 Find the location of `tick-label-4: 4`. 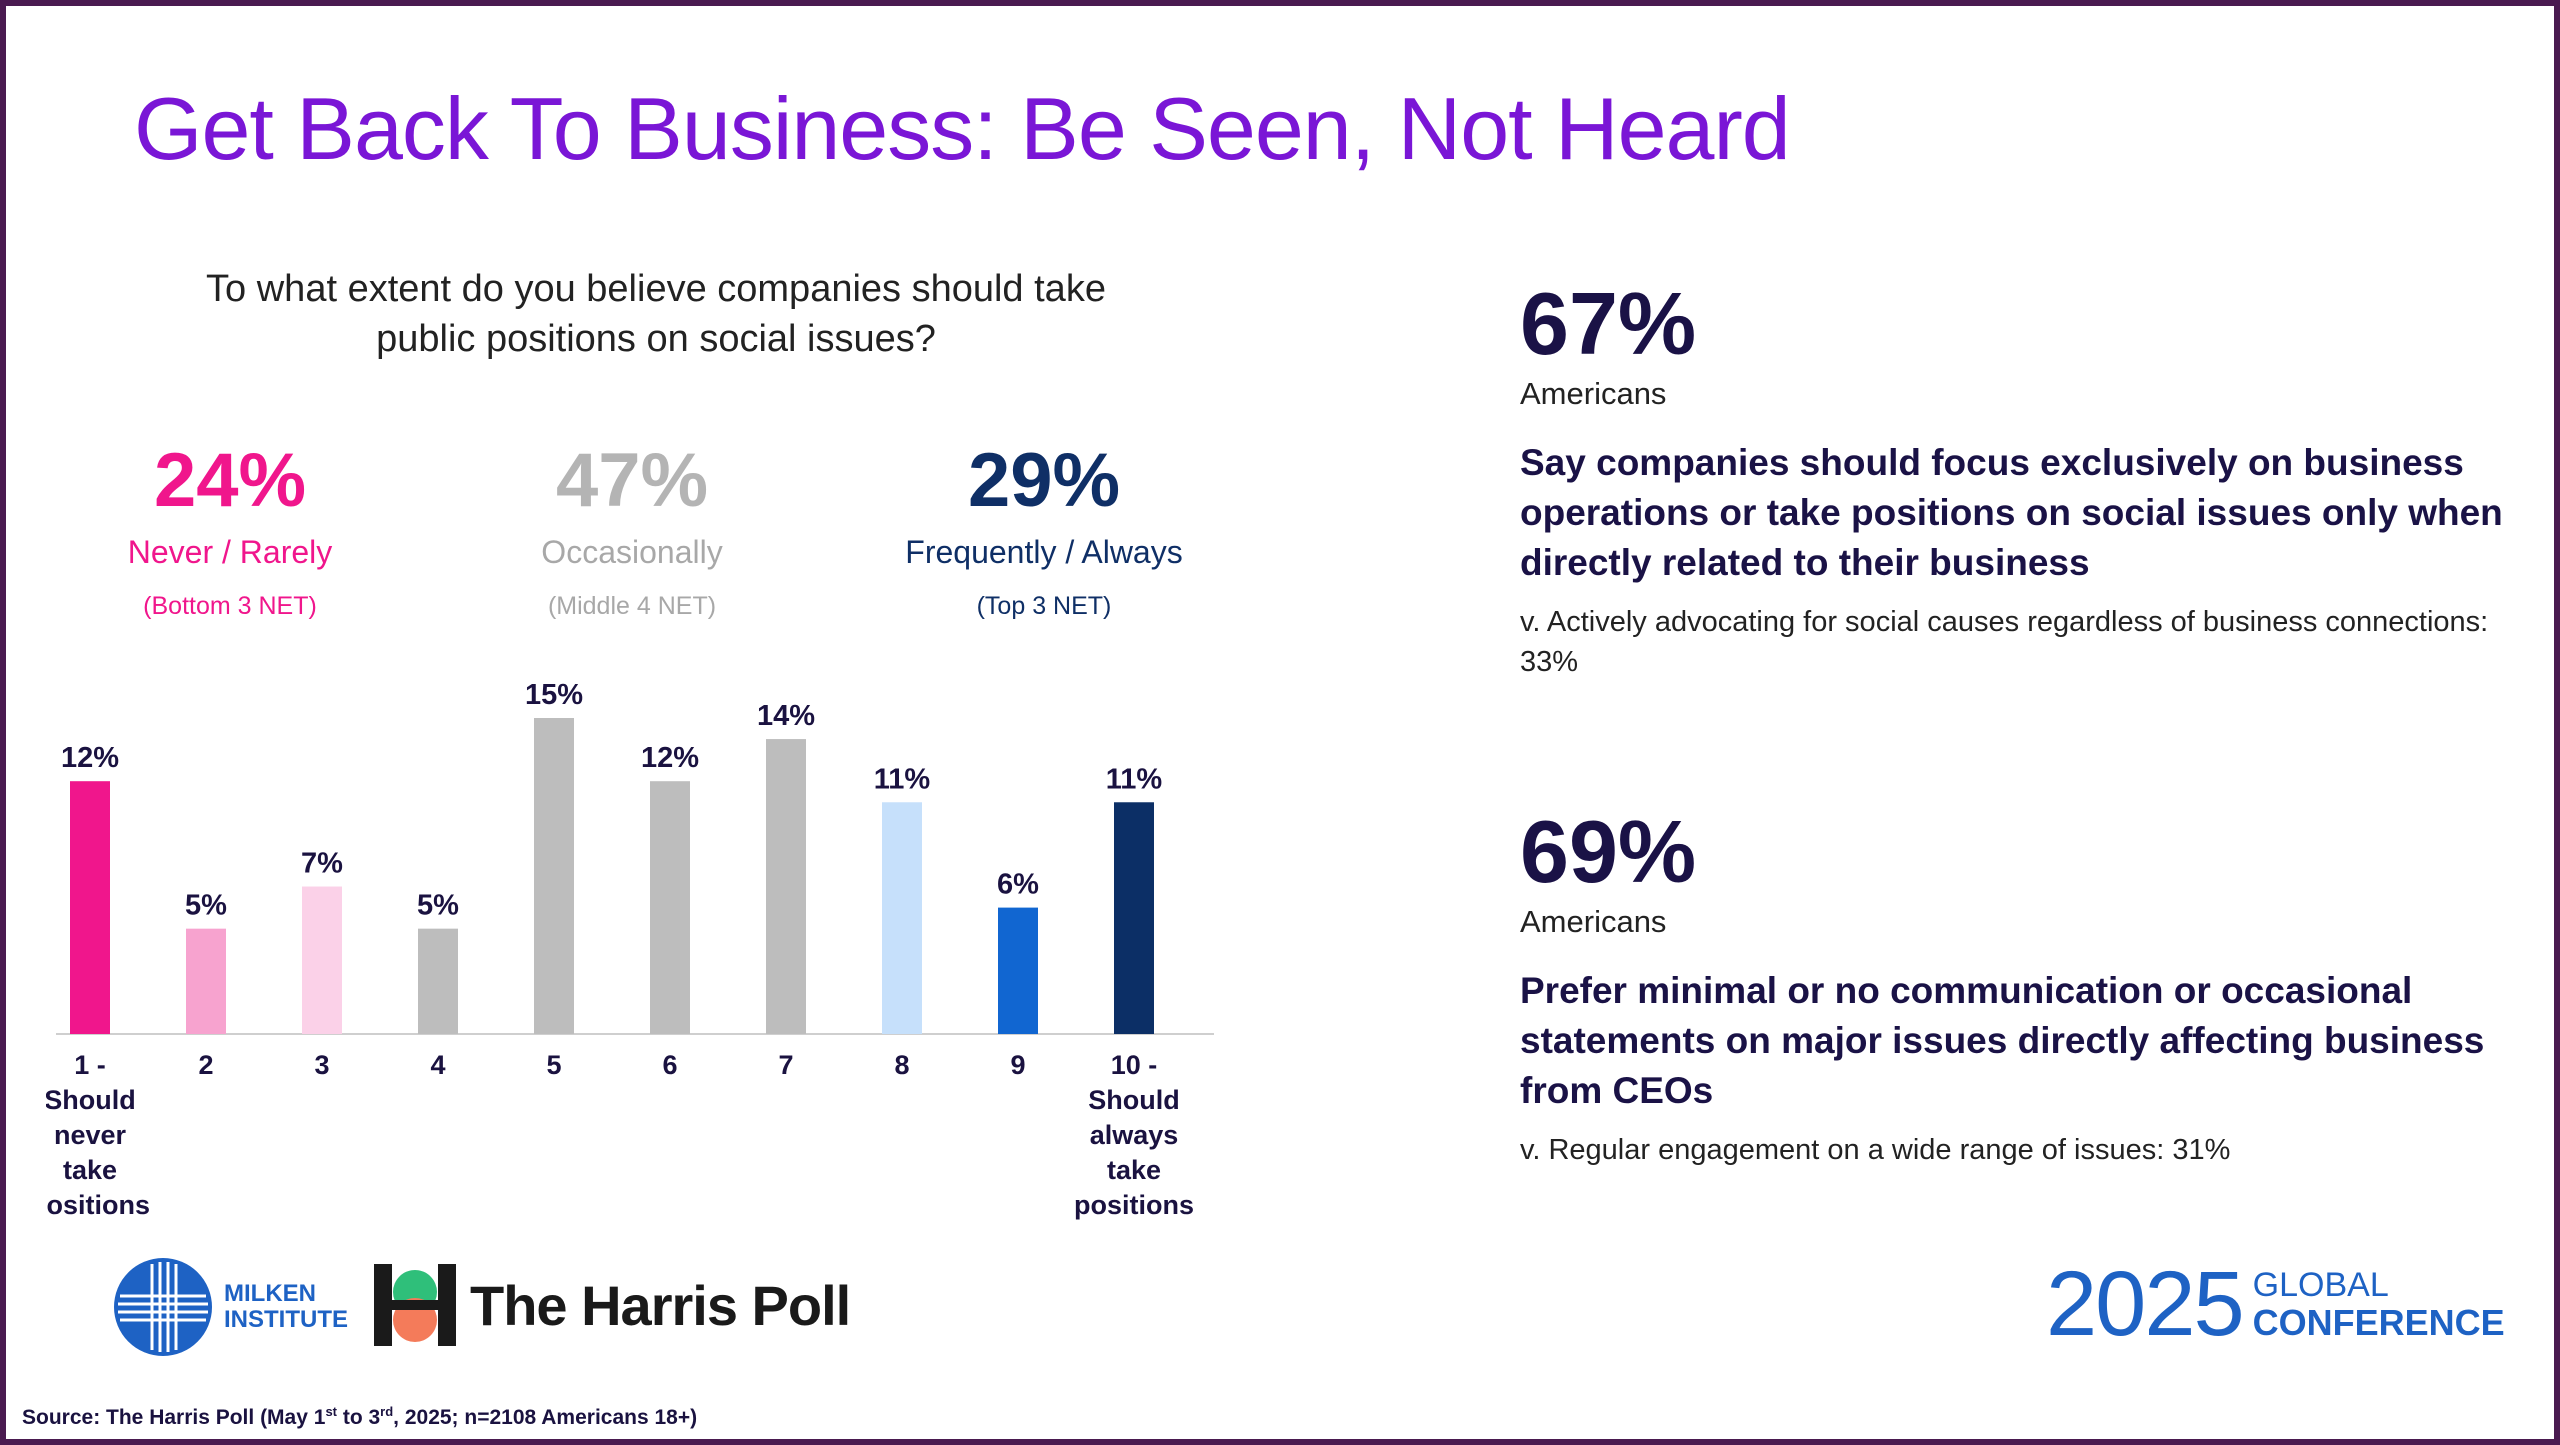

tick-label-4: 4 is located at coordinates (437, 1065).